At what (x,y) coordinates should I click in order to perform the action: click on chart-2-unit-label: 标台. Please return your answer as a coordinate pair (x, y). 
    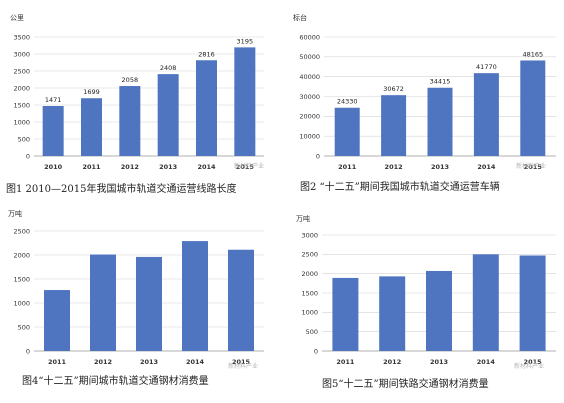
    Looking at the image, I should click on (300, 17).